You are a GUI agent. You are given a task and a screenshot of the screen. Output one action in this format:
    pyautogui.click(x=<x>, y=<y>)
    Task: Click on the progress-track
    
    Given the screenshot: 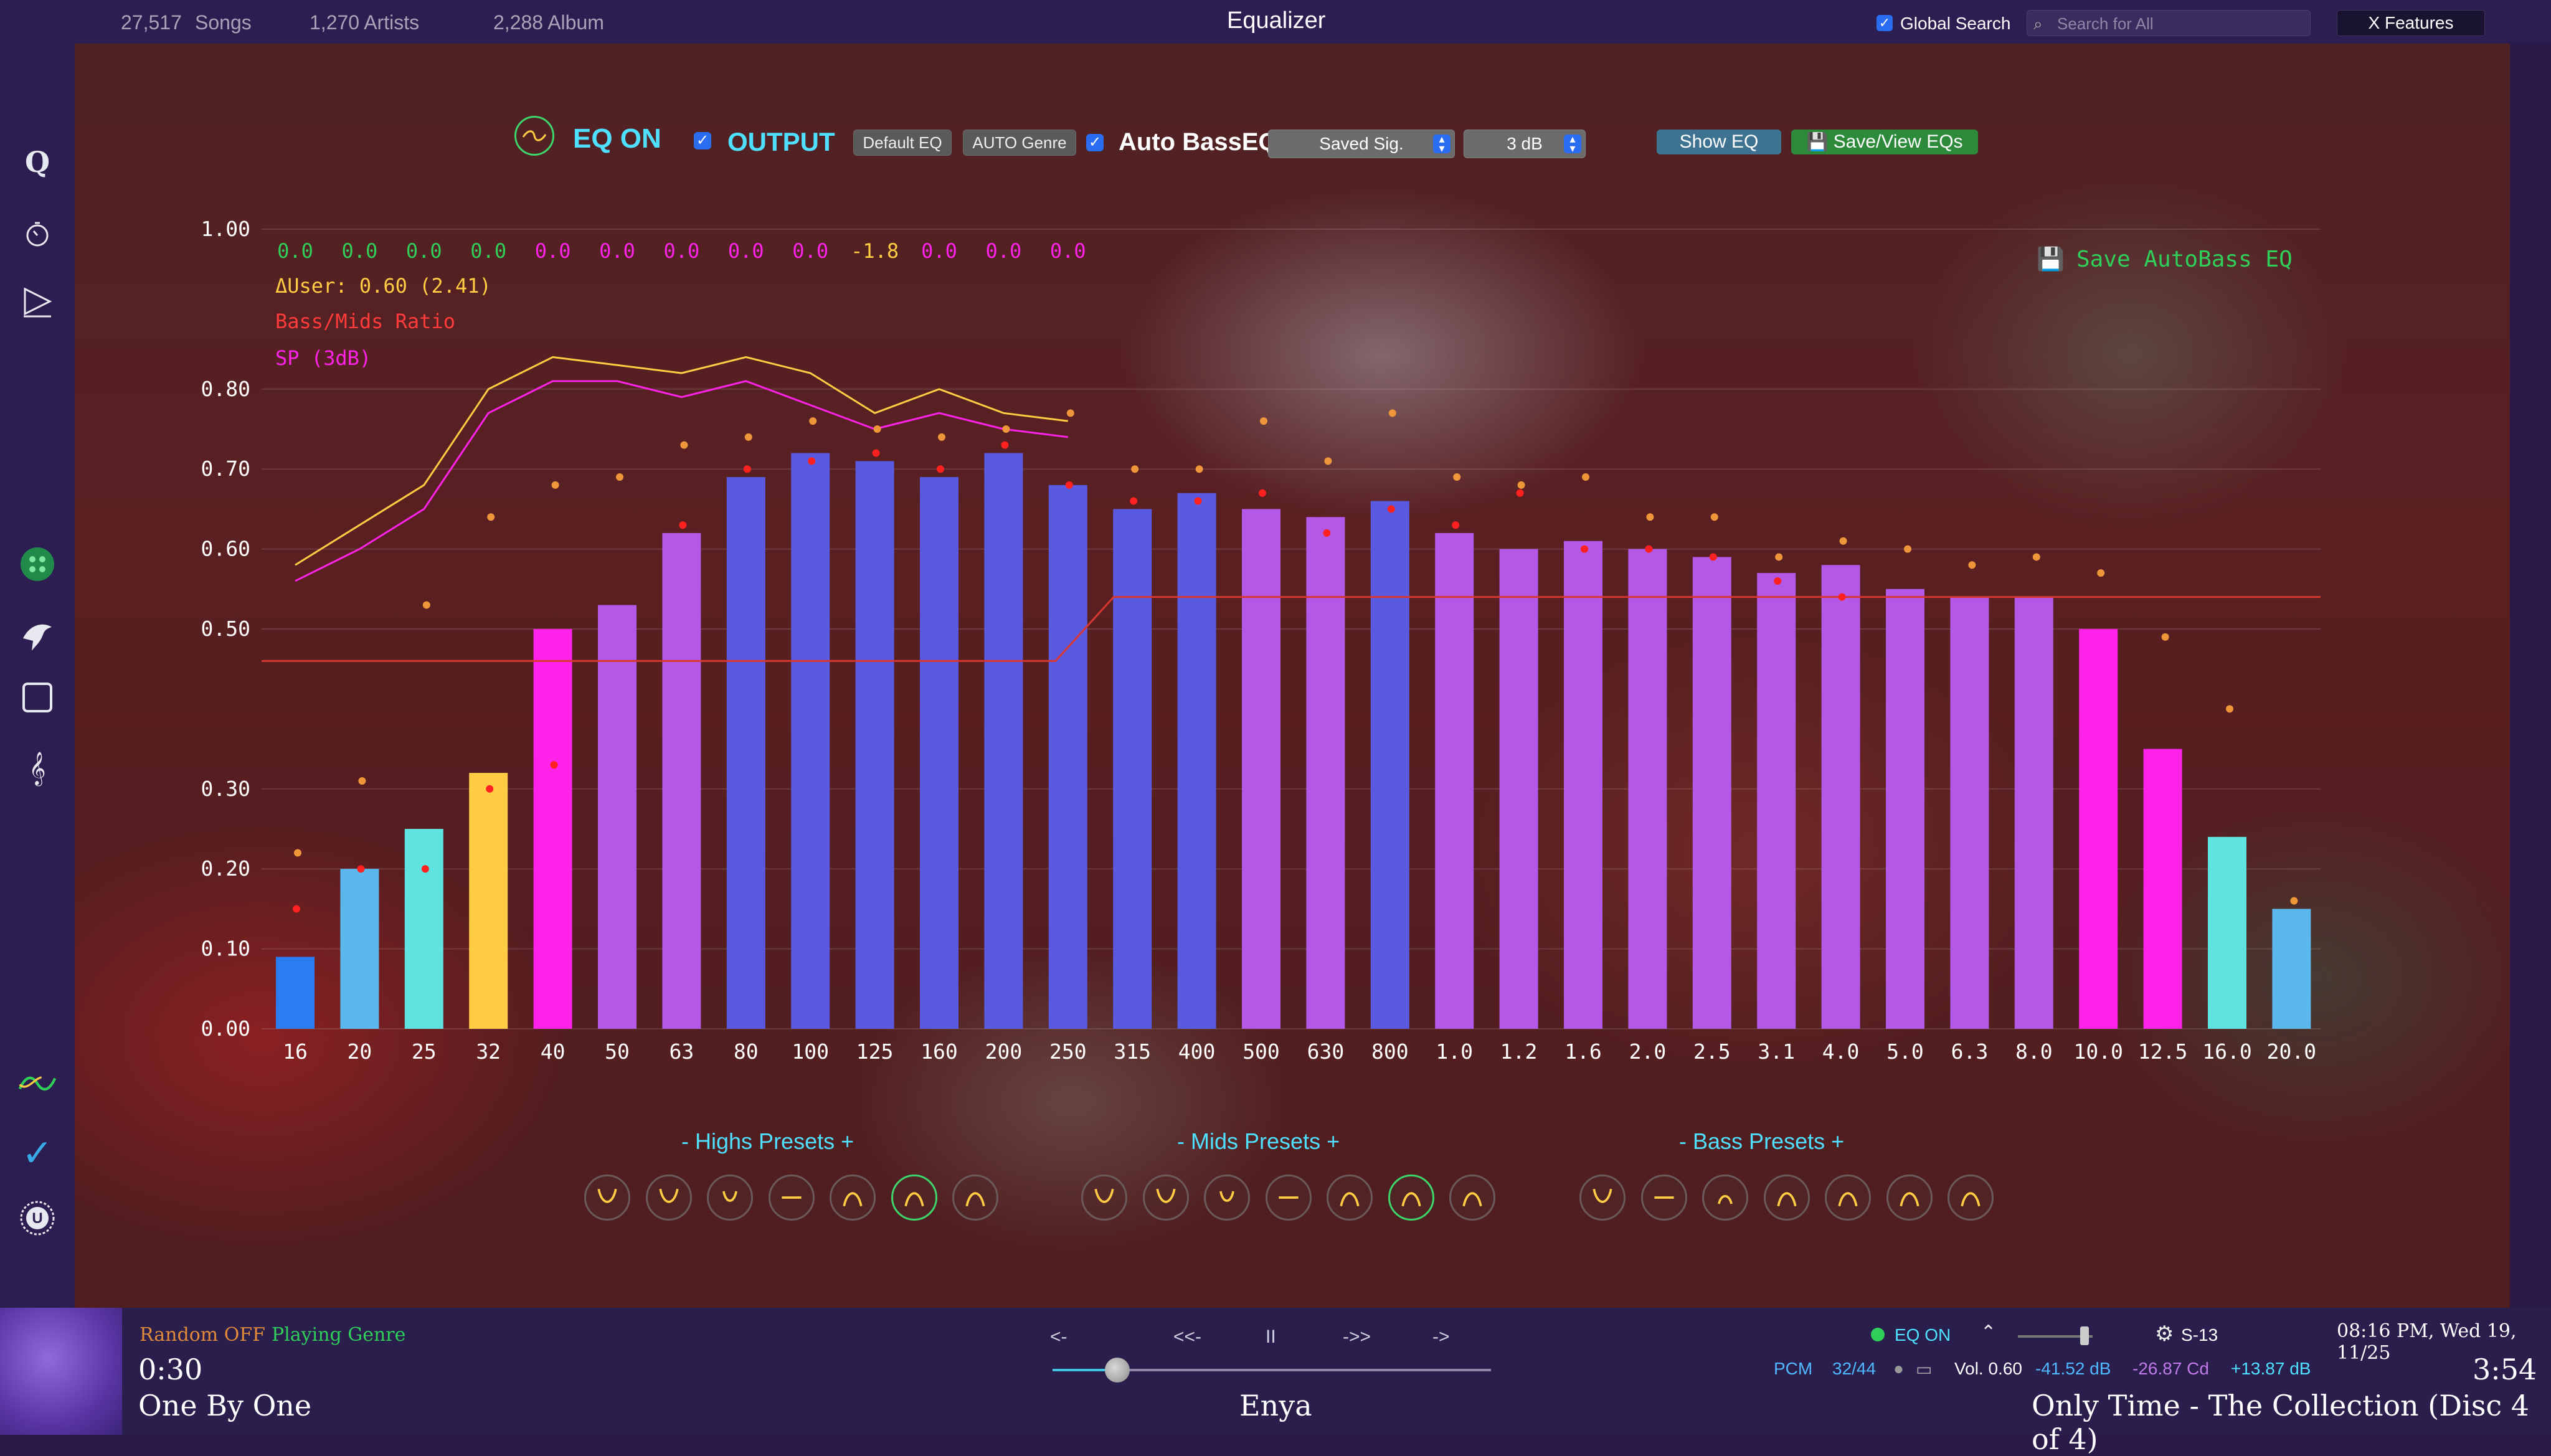 What is the action you would take?
    pyautogui.click(x=1272, y=1370)
    